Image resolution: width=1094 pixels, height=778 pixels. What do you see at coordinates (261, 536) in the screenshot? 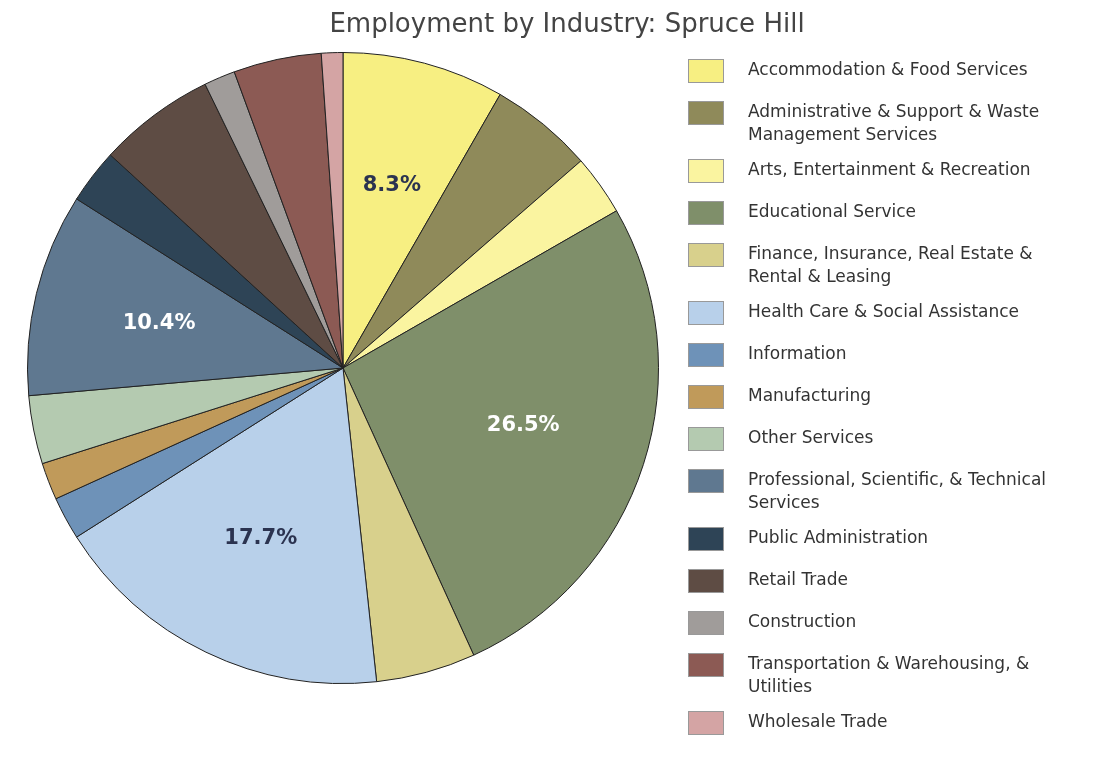
I see `data-label: 17.7%` at bounding box center [261, 536].